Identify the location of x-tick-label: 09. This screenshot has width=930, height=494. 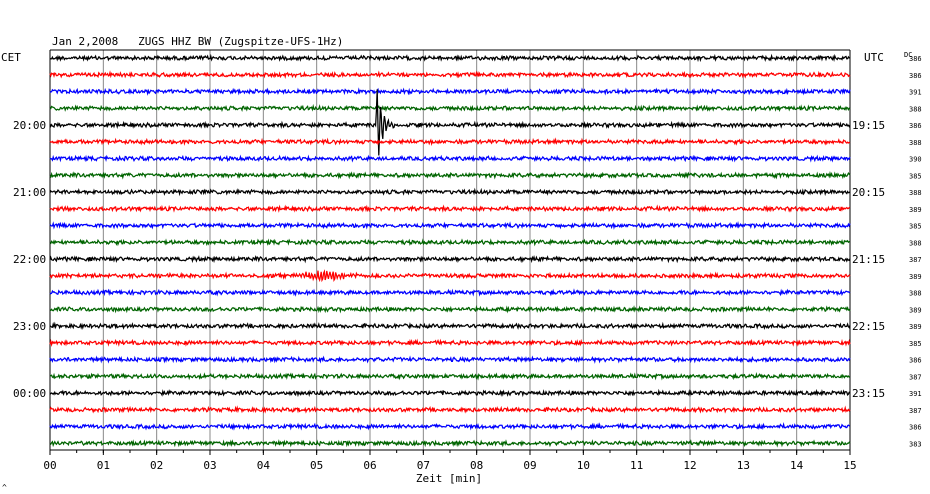
(529, 465).